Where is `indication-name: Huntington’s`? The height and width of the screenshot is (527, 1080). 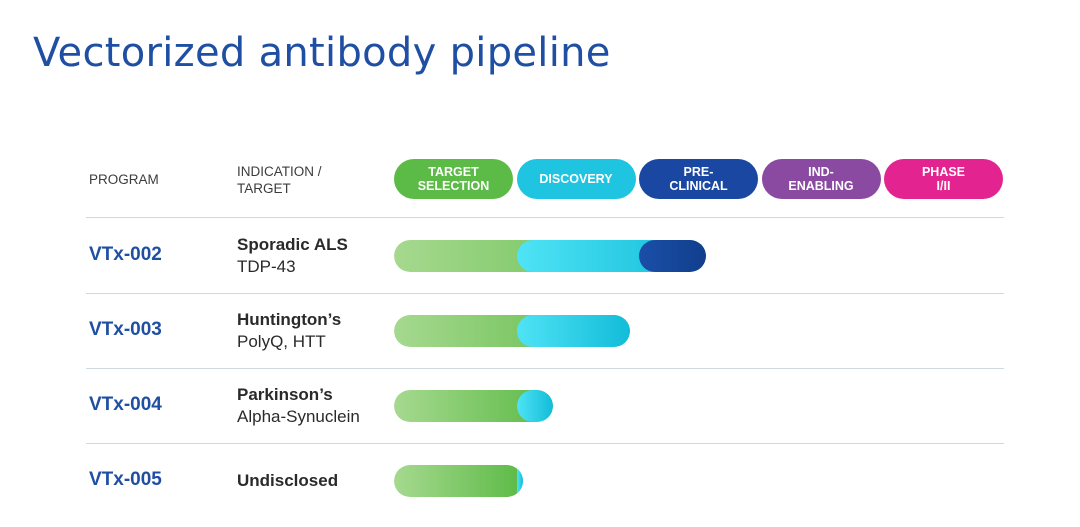 indication-name: Huntington’s is located at coordinates (289, 319).